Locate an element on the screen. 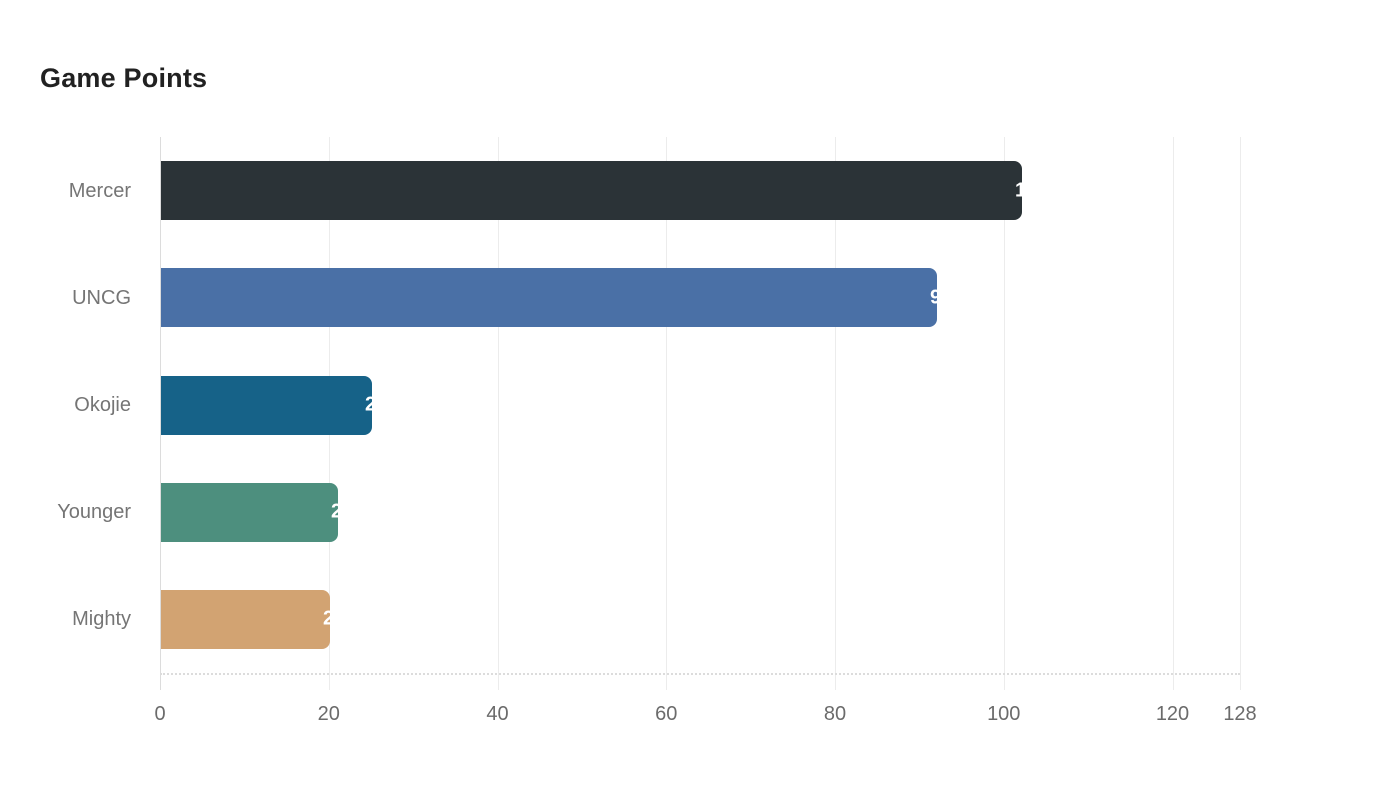 This screenshot has width=1400, height=800. category-label-uncg: UNCG is located at coordinates (101, 297).